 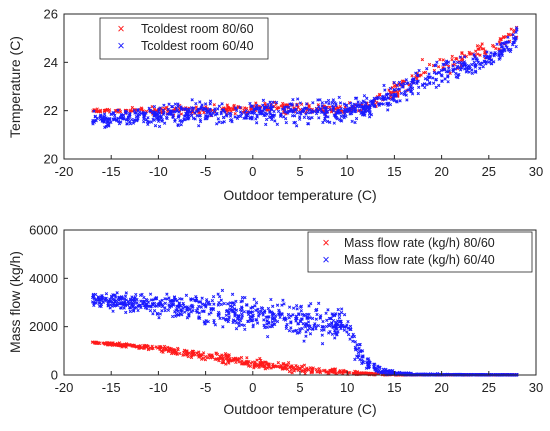 I want to click on legend-label-60-40: Mass flow rate (kg/h) 60/40, so click(x=419, y=260).